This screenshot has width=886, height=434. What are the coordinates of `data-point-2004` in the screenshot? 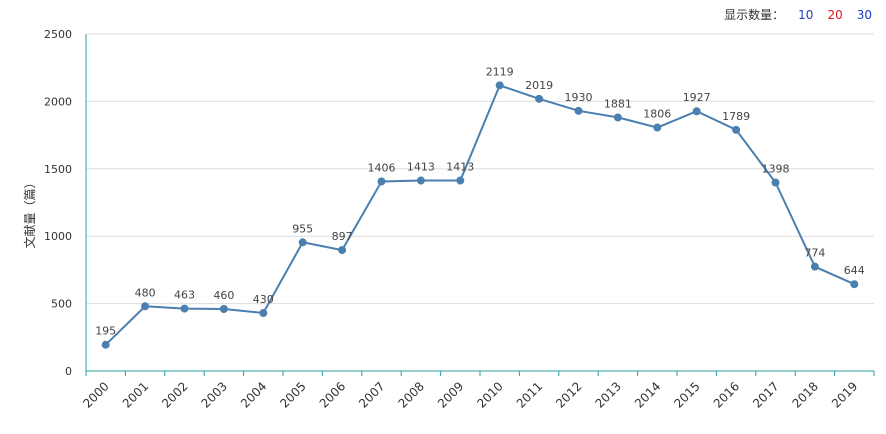 It's located at (263, 313).